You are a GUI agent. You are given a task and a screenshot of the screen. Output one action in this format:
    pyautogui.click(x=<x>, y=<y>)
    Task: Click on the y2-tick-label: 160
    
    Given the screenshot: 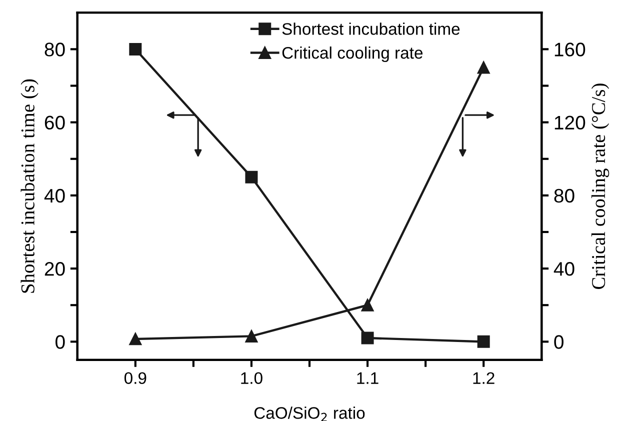 What is the action you would take?
    pyautogui.click(x=570, y=49)
    